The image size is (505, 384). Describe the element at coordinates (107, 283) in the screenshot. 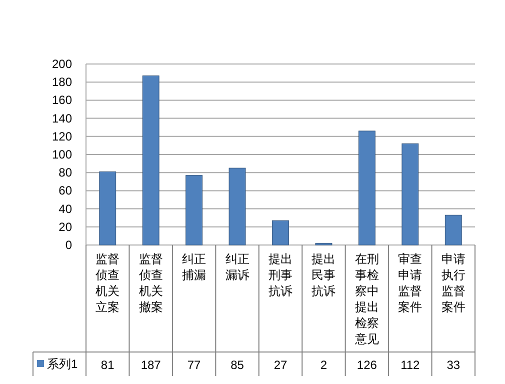

I see `x-tick-label: 监督侦查机关立案` at that location.